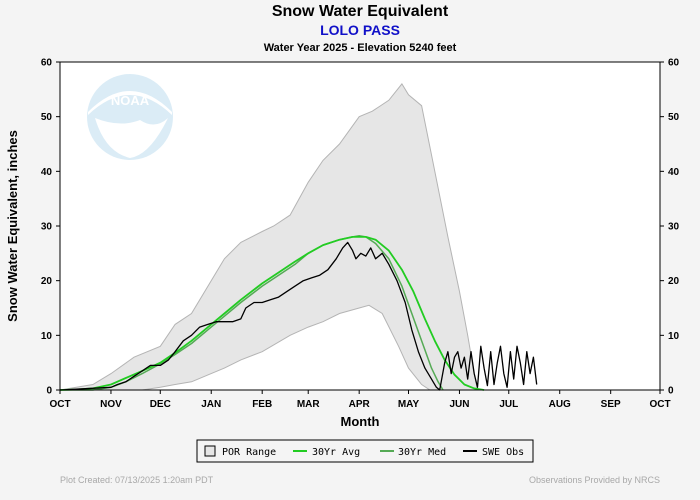 This screenshot has height=500, width=700. Describe the element at coordinates (111, 404) in the screenshot. I see `x-tick-label: NOV` at that location.